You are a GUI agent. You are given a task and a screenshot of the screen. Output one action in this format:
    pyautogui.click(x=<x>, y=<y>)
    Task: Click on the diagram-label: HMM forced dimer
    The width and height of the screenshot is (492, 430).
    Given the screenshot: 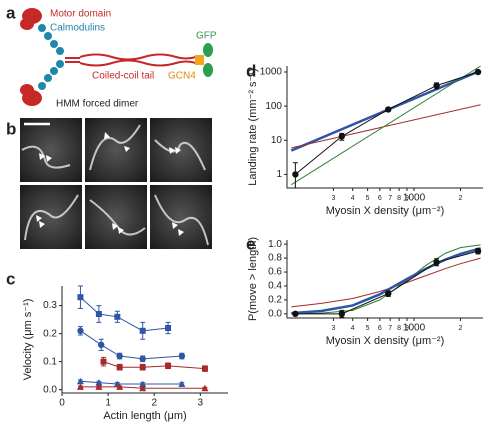 What is the action you would take?
    pyautogui.click(x=97, y=104)
    